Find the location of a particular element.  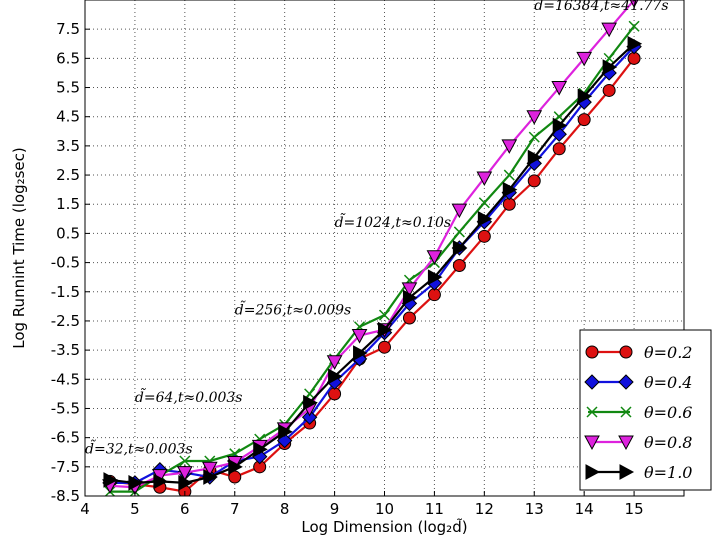

y-tick-label: -2.5 is located at coordinates (65, 321).